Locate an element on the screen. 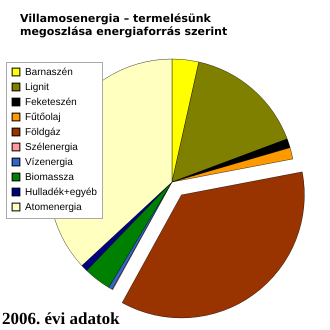 Image resolution: width=330 pixels, height=330 pixels. legend-label: Feketeszén is located at coordinates (51, 102).